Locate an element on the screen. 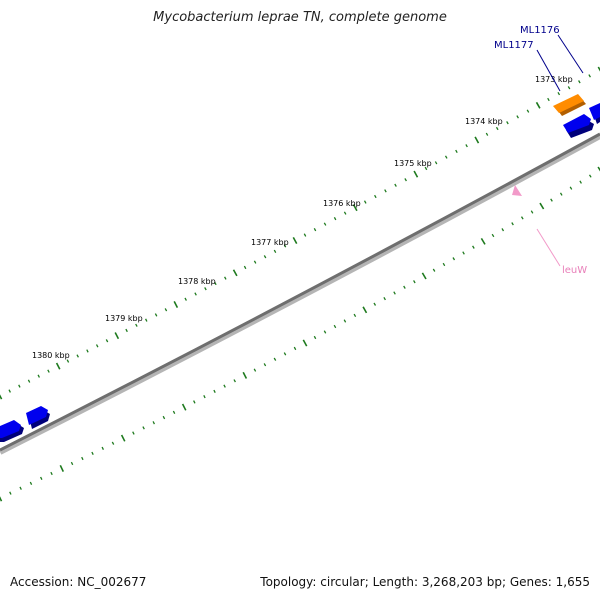 This screenshot has width=600, height=600. gene-left-b is located at coordinates (38, 417).